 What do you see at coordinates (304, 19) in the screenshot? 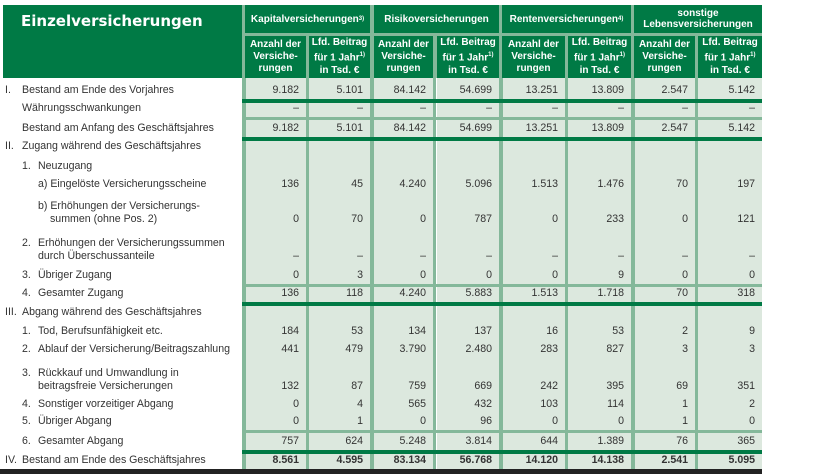
I see `group-header-label: Kapitalversicherungen` at bounding box center [304, 19].